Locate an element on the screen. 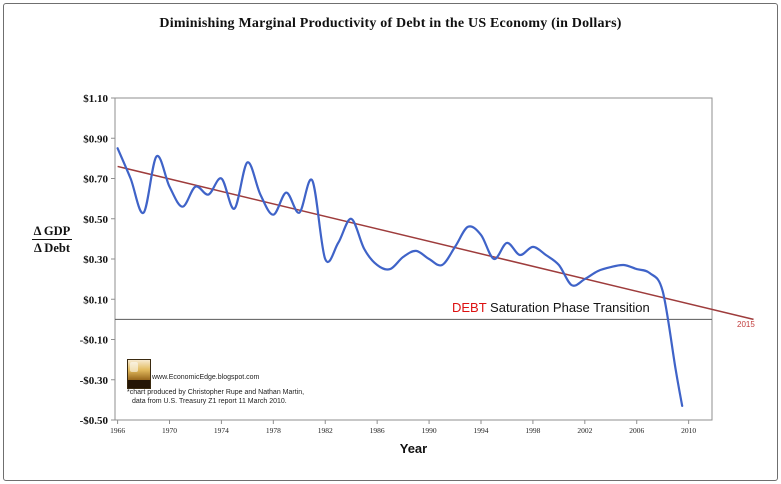 The height and width of the screenshot is (484, 781). y-tick-label: $0.50 is located at coordinates (95, 220).